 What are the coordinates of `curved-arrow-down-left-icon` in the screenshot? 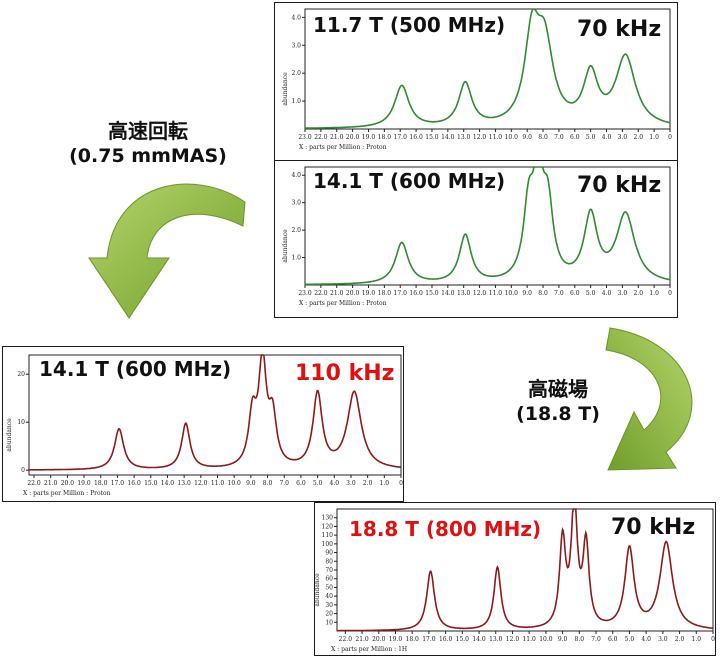 It's located at (649, 399).